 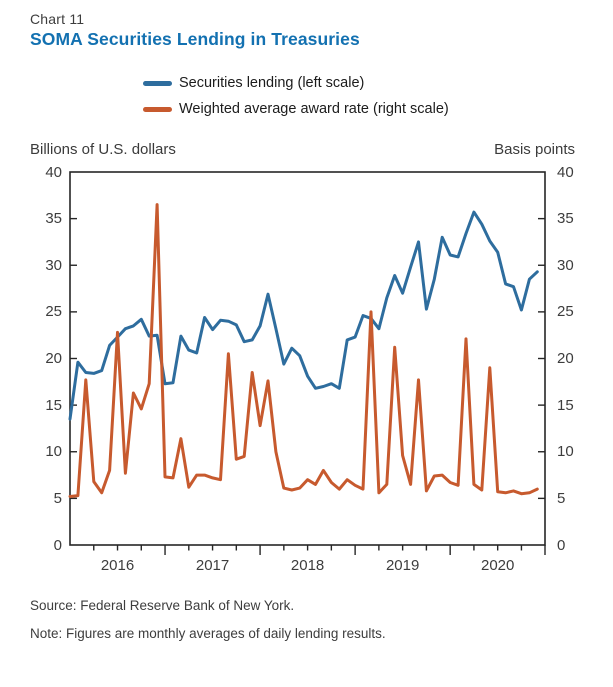 I want to click on left-axis-tick-label: 30, so click(x=53, y=265).